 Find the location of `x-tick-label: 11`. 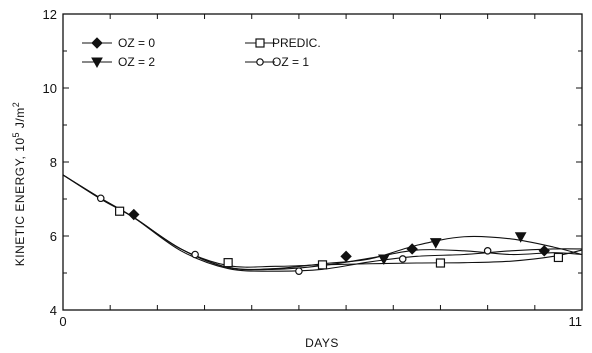

x-tick-label: 11 is located at coordinates (576, 321).